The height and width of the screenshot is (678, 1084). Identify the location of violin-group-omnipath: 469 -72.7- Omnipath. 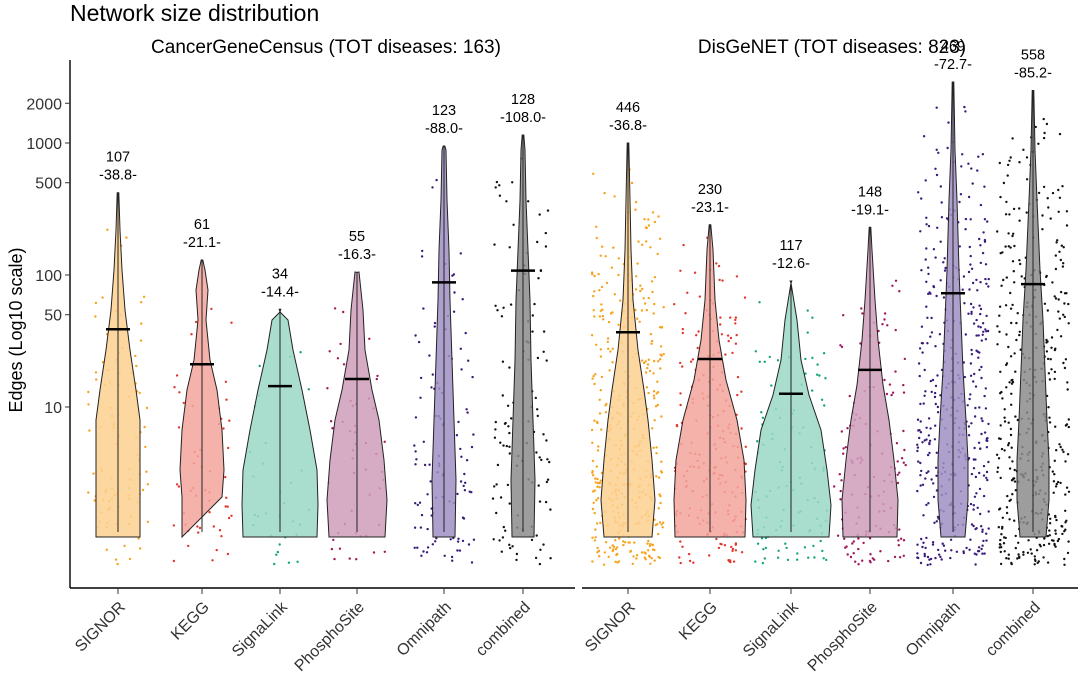
(946, 349).